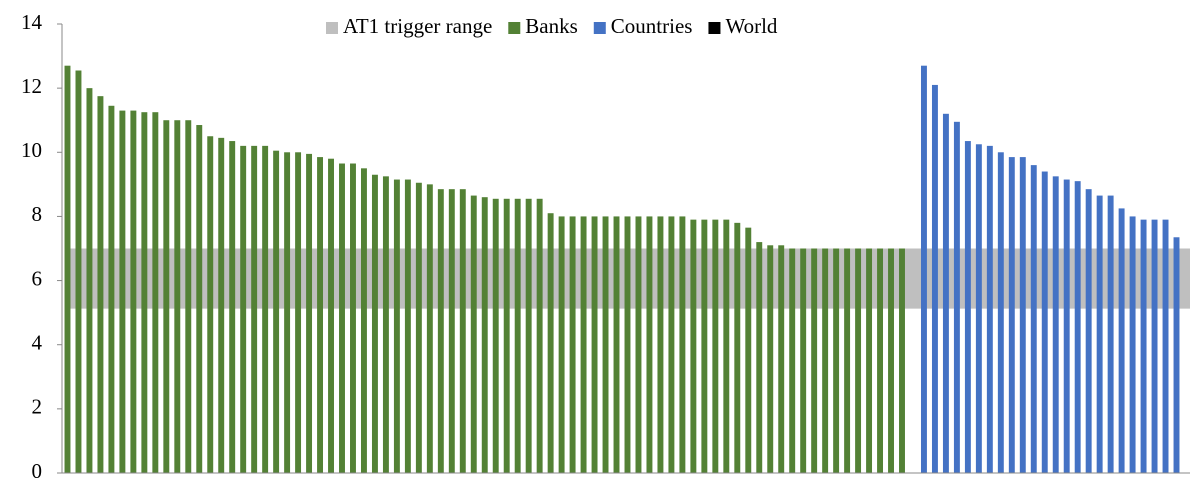 This screenshot has height=483, width=1191. Describe the element at coordinates (37, 343) in the screenshot. I see `y-tick-label: 4` at that location.